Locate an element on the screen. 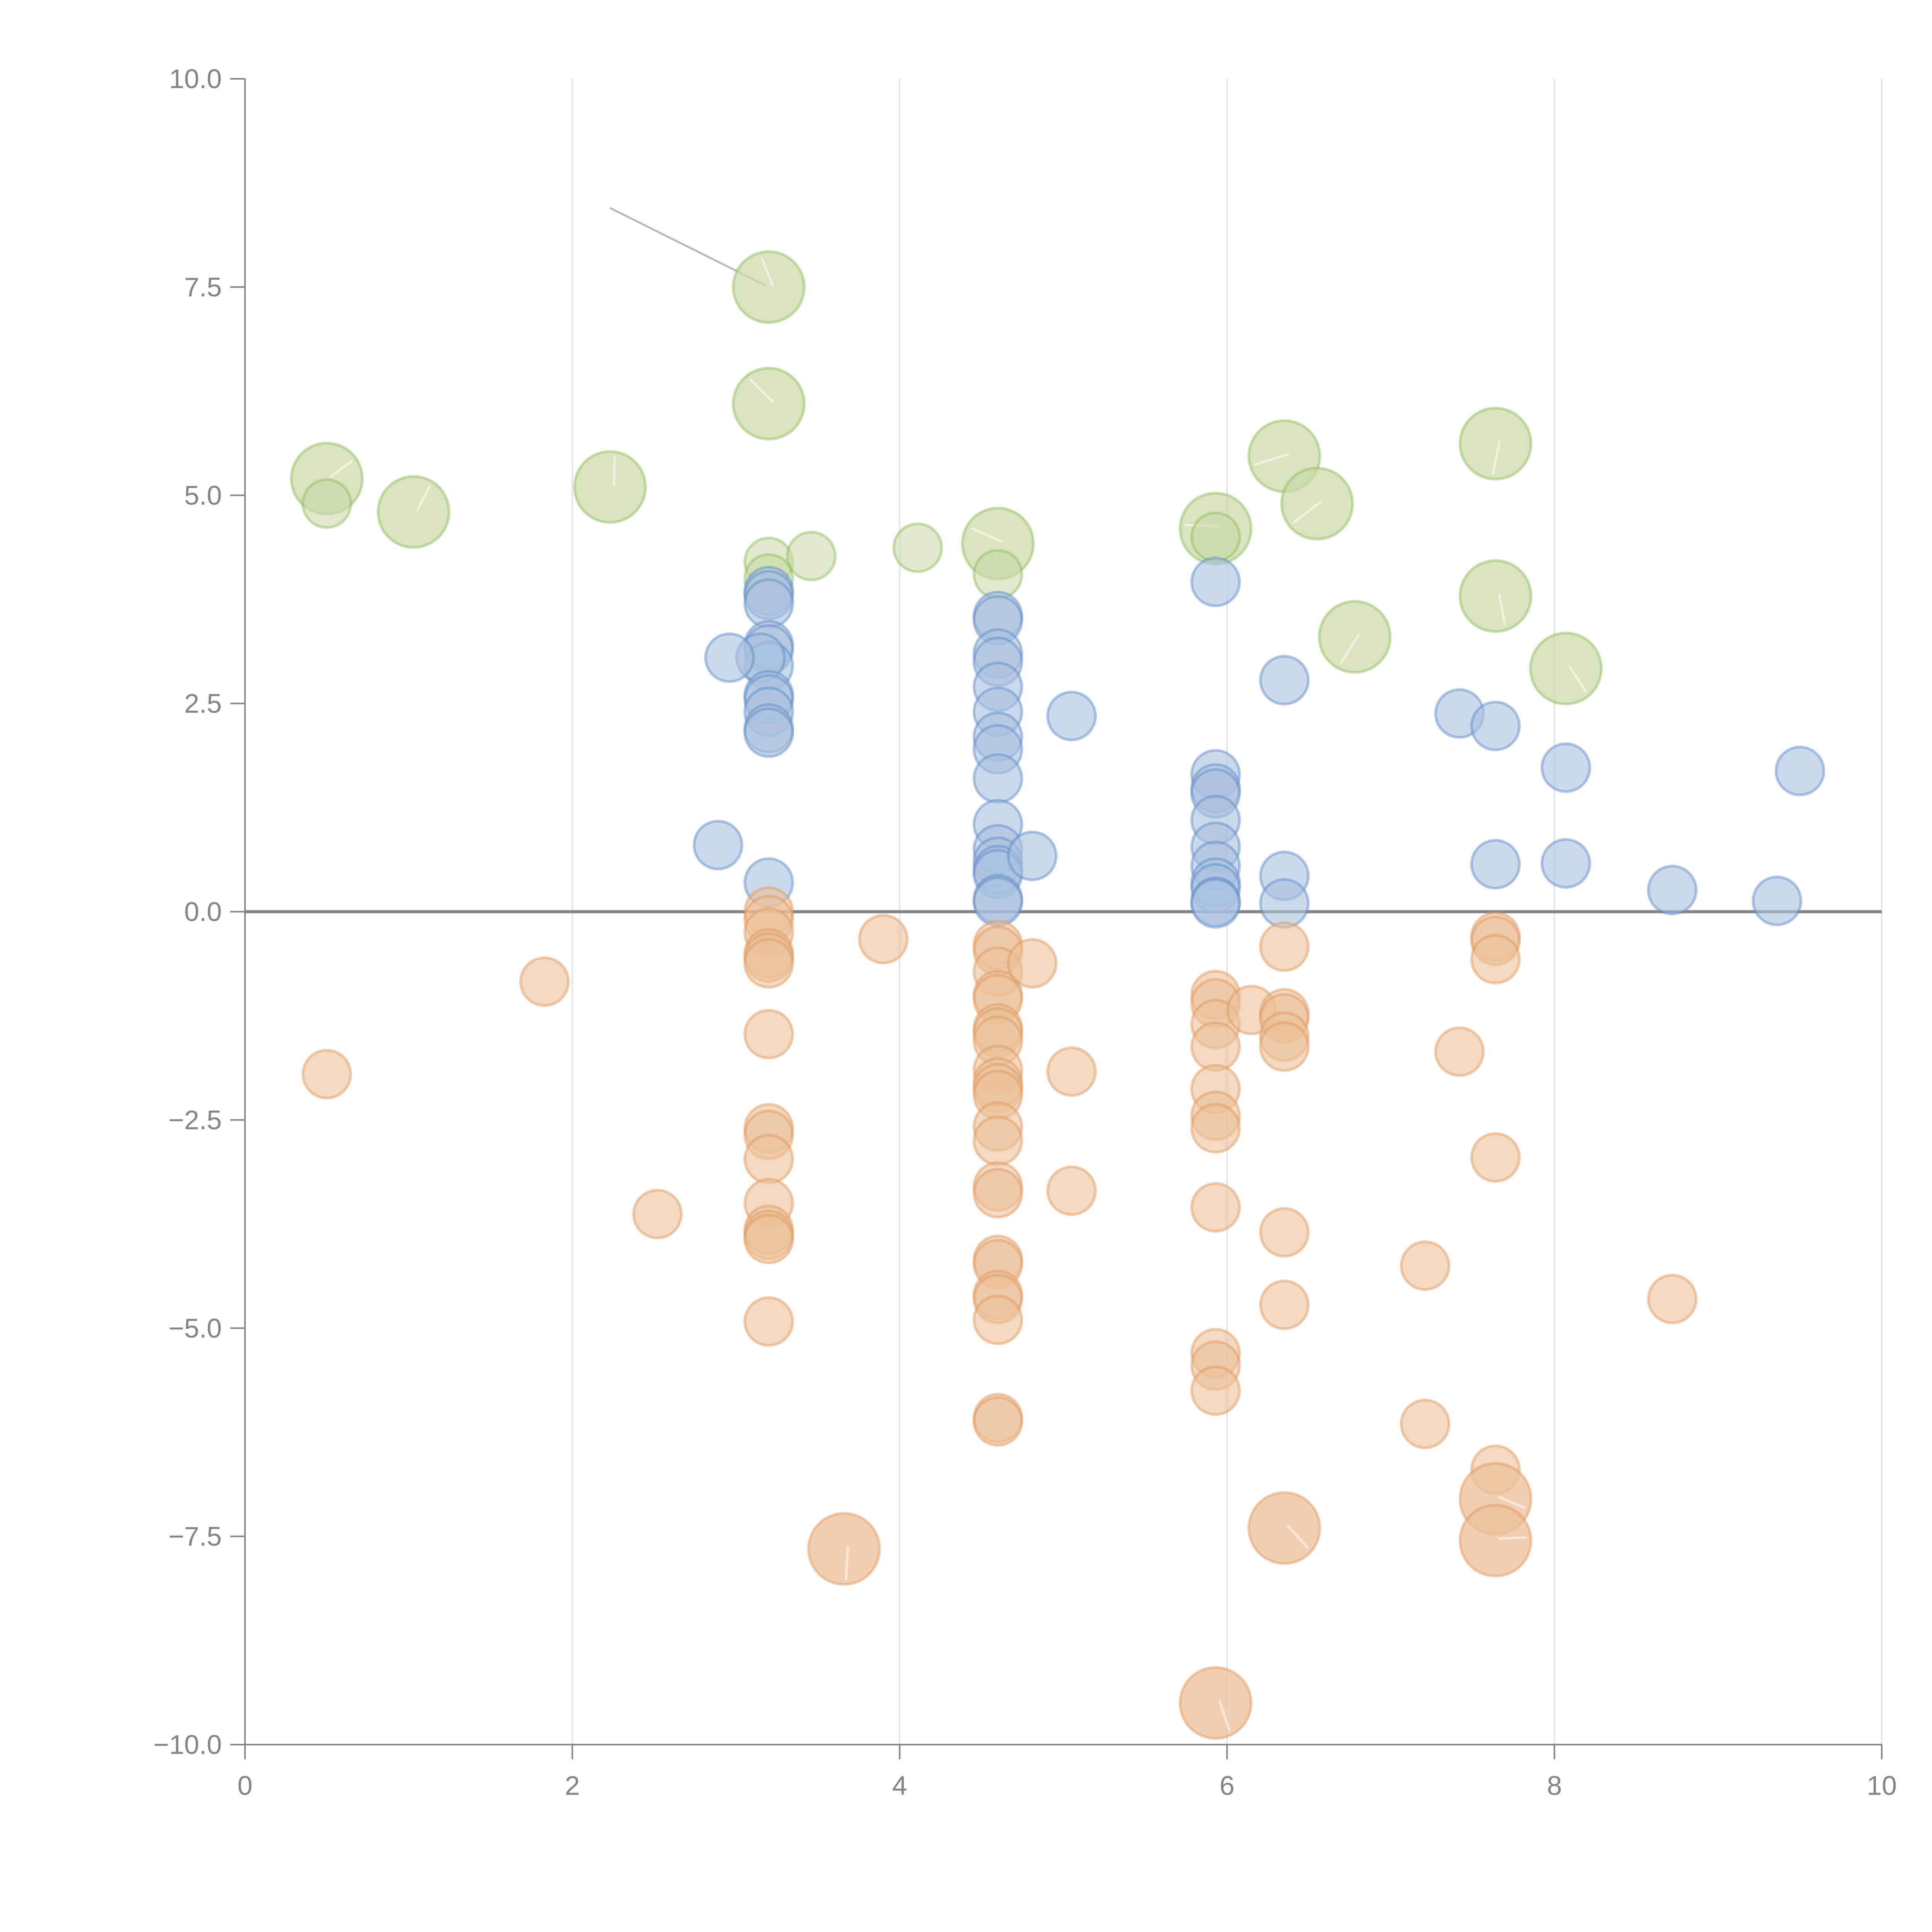 The width and height of the screenshot is (1932, 1932). x-tick-label: 10 is located at coordinates (1882, 1785).